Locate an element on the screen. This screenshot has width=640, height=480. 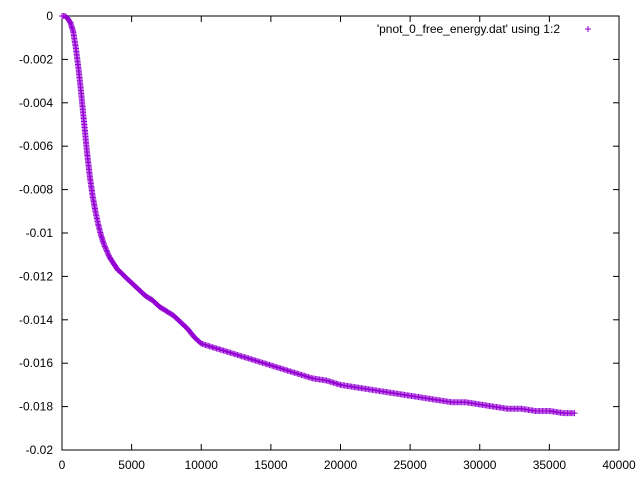
y-tick-label: -0.008 is located at coordinates (36, 190).